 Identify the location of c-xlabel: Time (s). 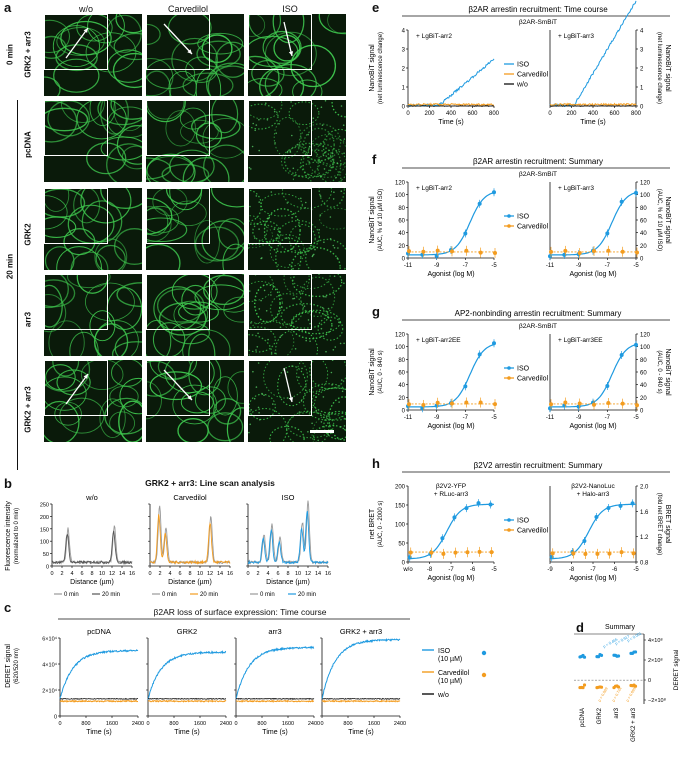
(98, 732).